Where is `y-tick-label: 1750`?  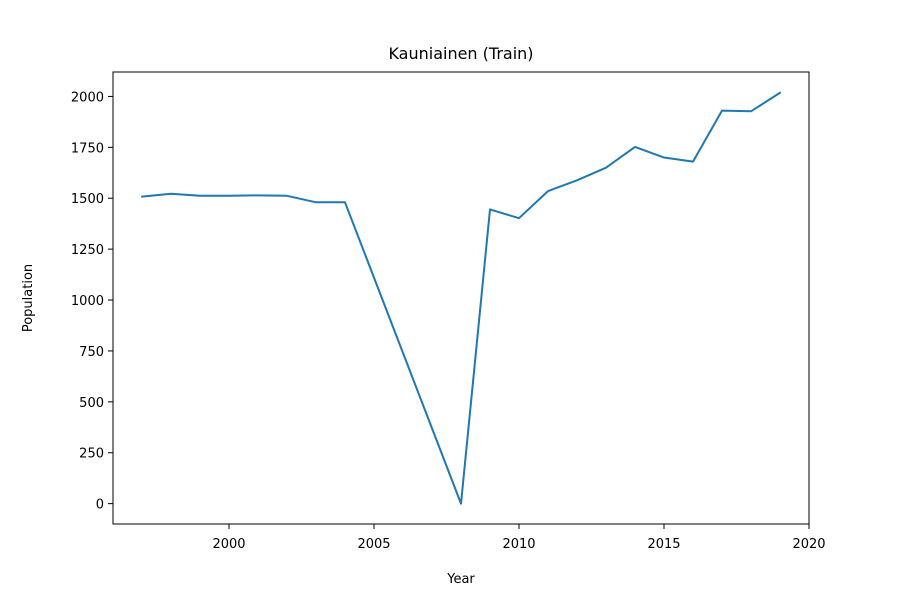
y-tick-label: 1750 is located at coordinates (87, 148).